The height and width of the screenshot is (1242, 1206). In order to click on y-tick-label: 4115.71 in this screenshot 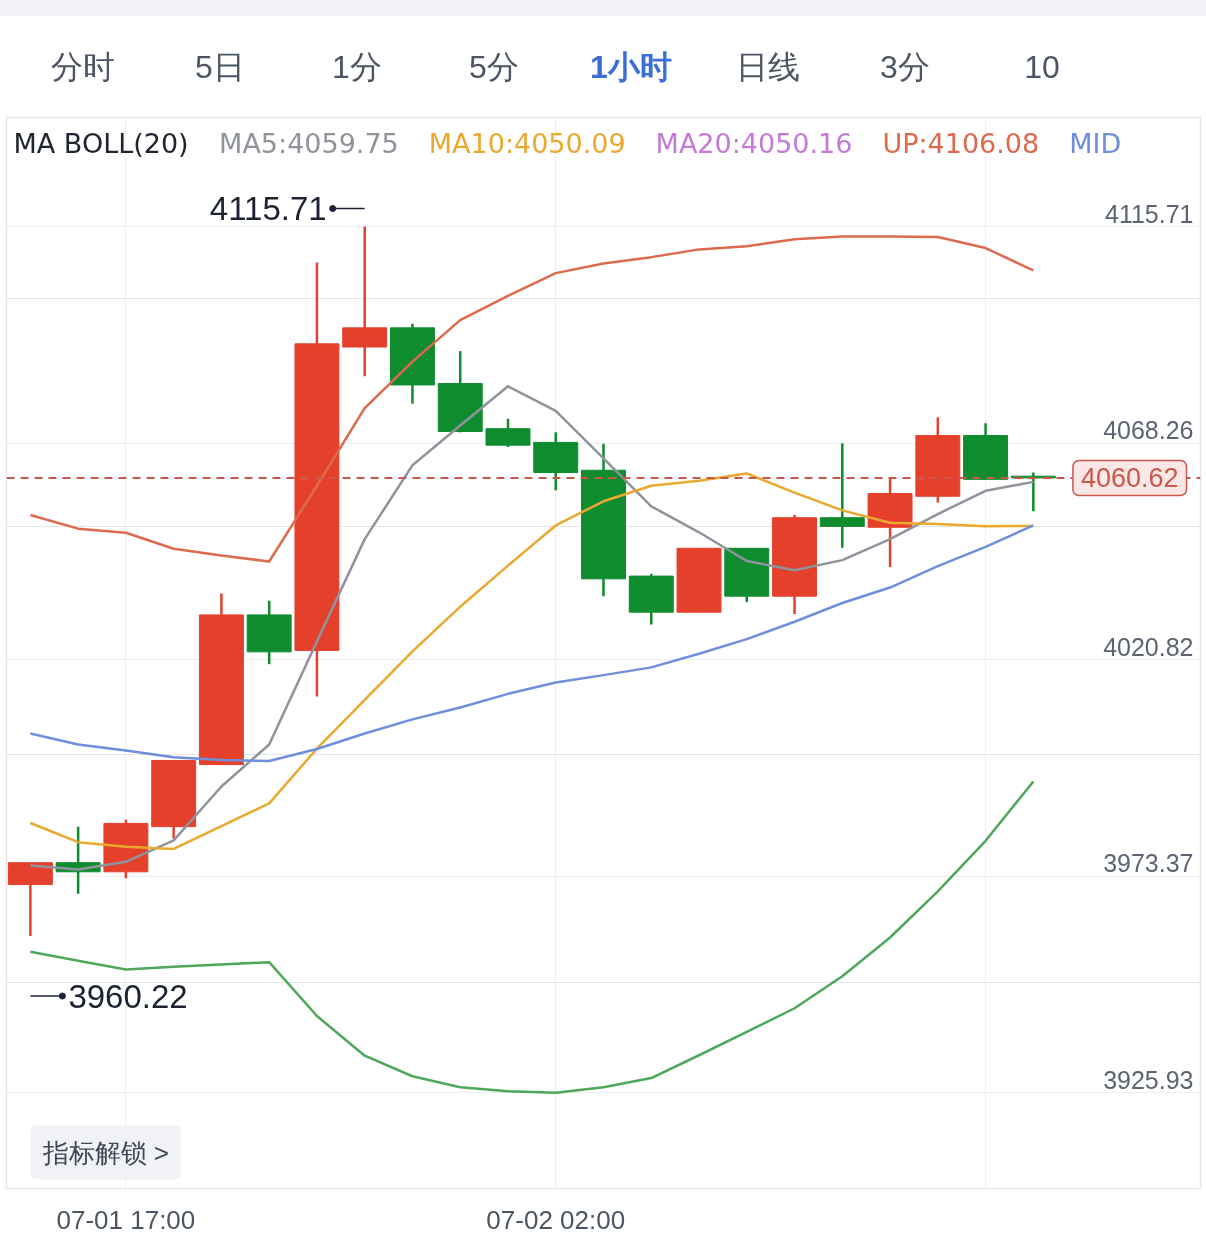, I will do `click(1149, 213)`.